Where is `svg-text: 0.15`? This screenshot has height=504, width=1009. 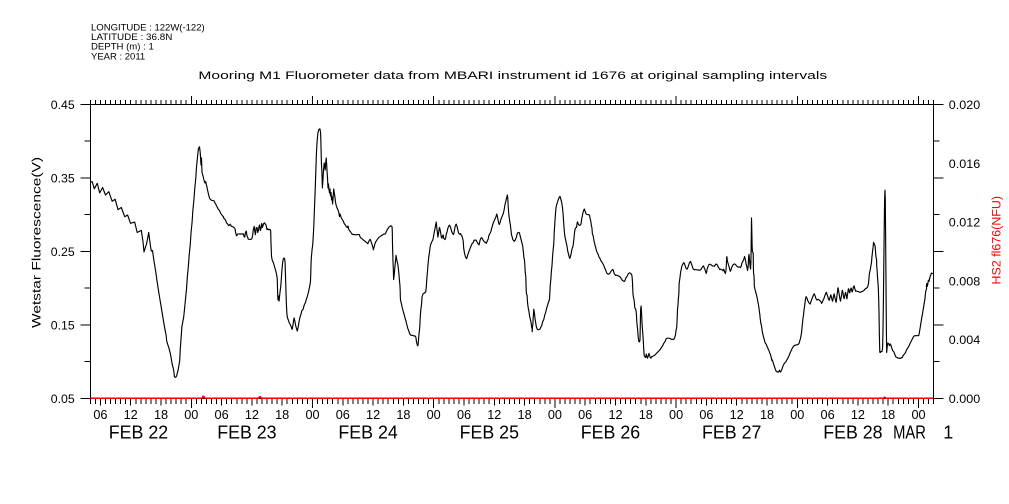
svg-text: 0.15 is located at coordinates (63, 326).